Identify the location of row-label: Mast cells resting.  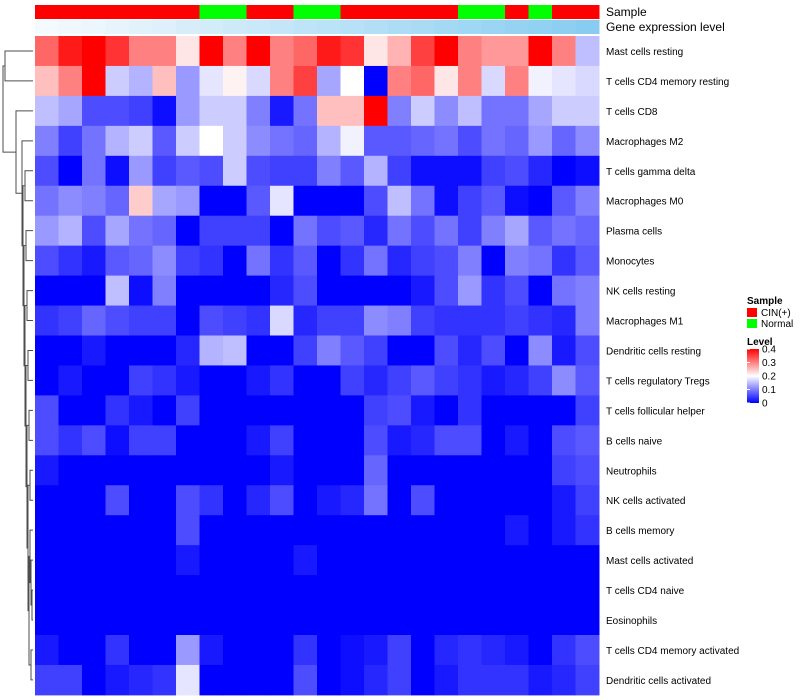
(644, 52).